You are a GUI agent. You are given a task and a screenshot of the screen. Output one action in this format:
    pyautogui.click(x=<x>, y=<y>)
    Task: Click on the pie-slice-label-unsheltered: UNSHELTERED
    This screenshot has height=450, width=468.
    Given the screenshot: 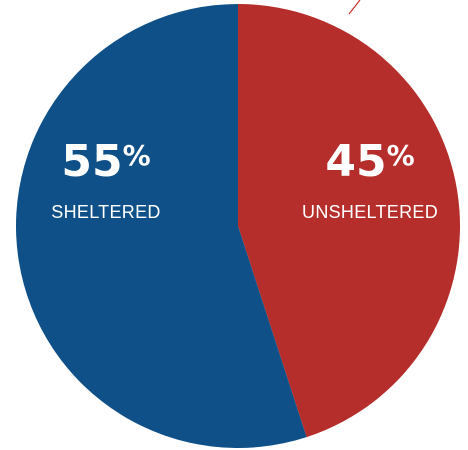 What is the action you would take?
    pyautogui.click(x=370, y=212)
    